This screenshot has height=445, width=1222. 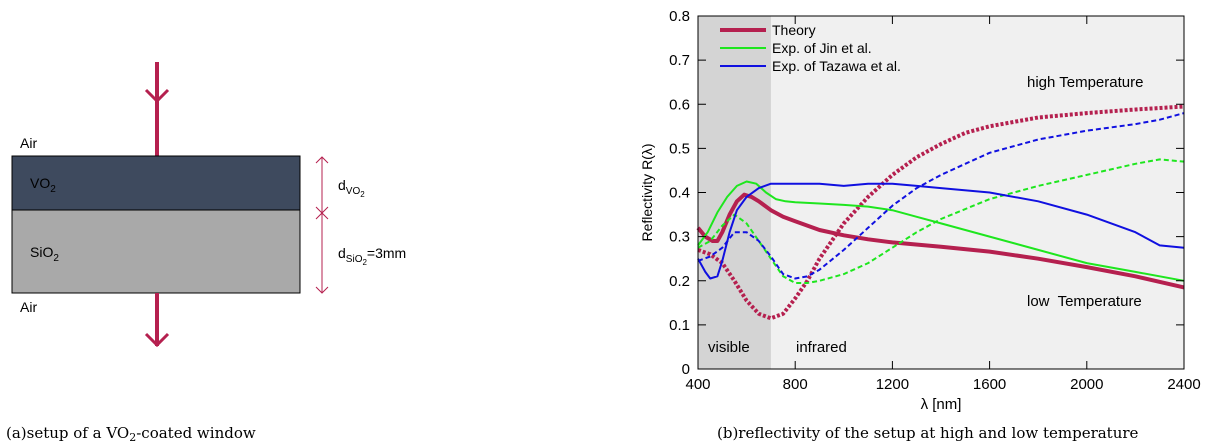 What do you see at coordinates (836, 66) in the screenshot?
I see `legend-label-3: Exp. of Tazawa et al.` at bounding box center [836, 66].